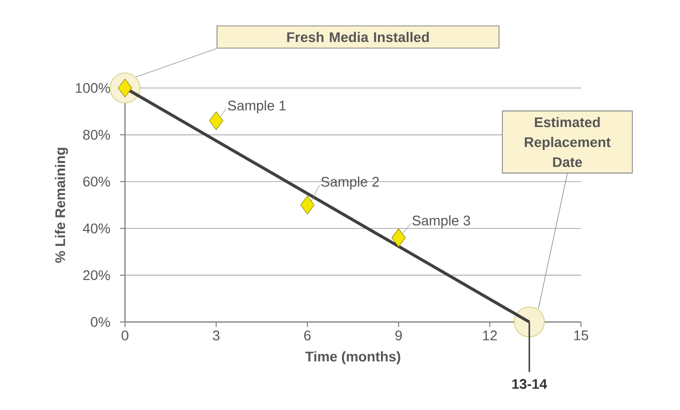 The height and width of the screenshot is (410, 680). What do you see at coordinates (307, 335) in the screenshot?
I see `x-tick-label: 6` at bounding box center [307, 335].